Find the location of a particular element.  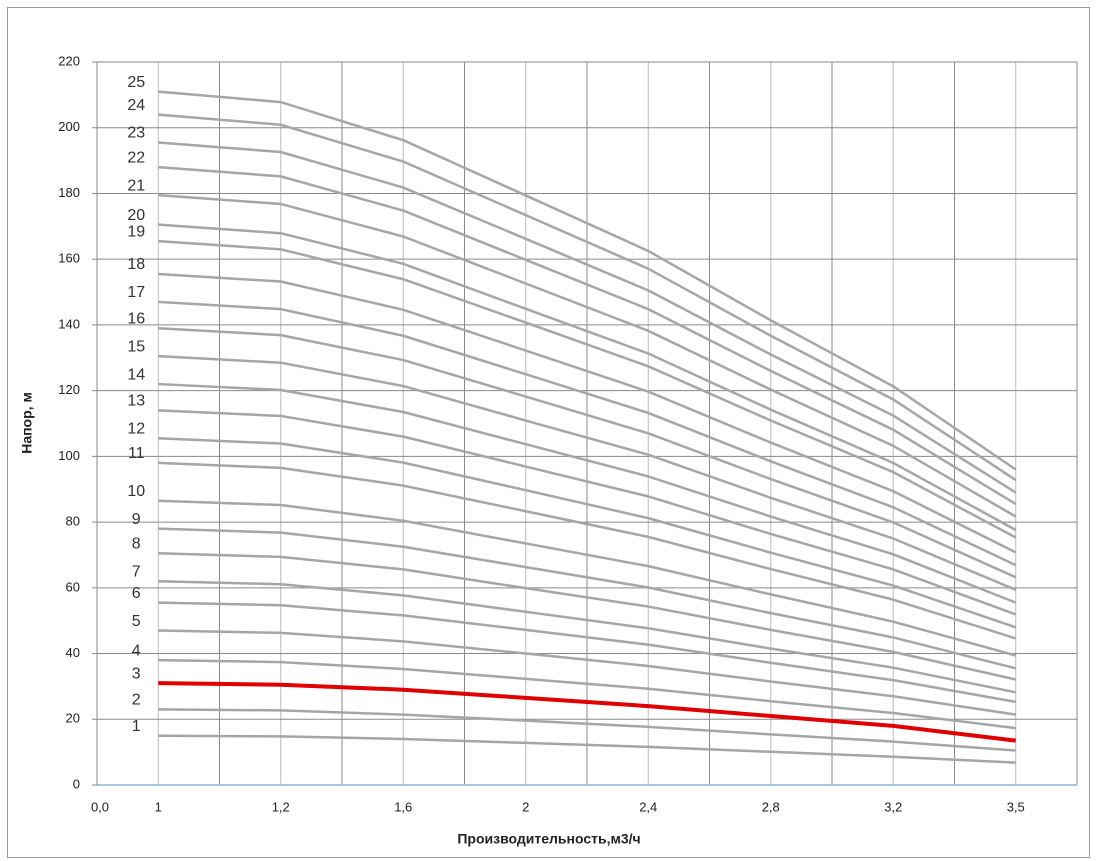

y-tick-label: 220 is located at coordinates (69, 60).